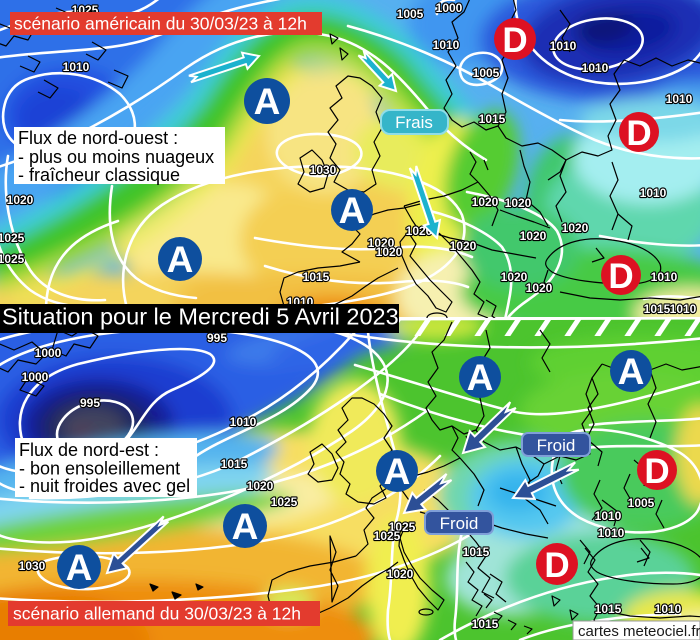 The width and height of the screenshot is (700, 640). What do you see at coordinates (200, 317) in the screenshot?
I see `svg-text:Situation pour le Mercredi 5 A: Situation pour le Mercredi 5 Avril 2023` at bounding box center [200, 317].